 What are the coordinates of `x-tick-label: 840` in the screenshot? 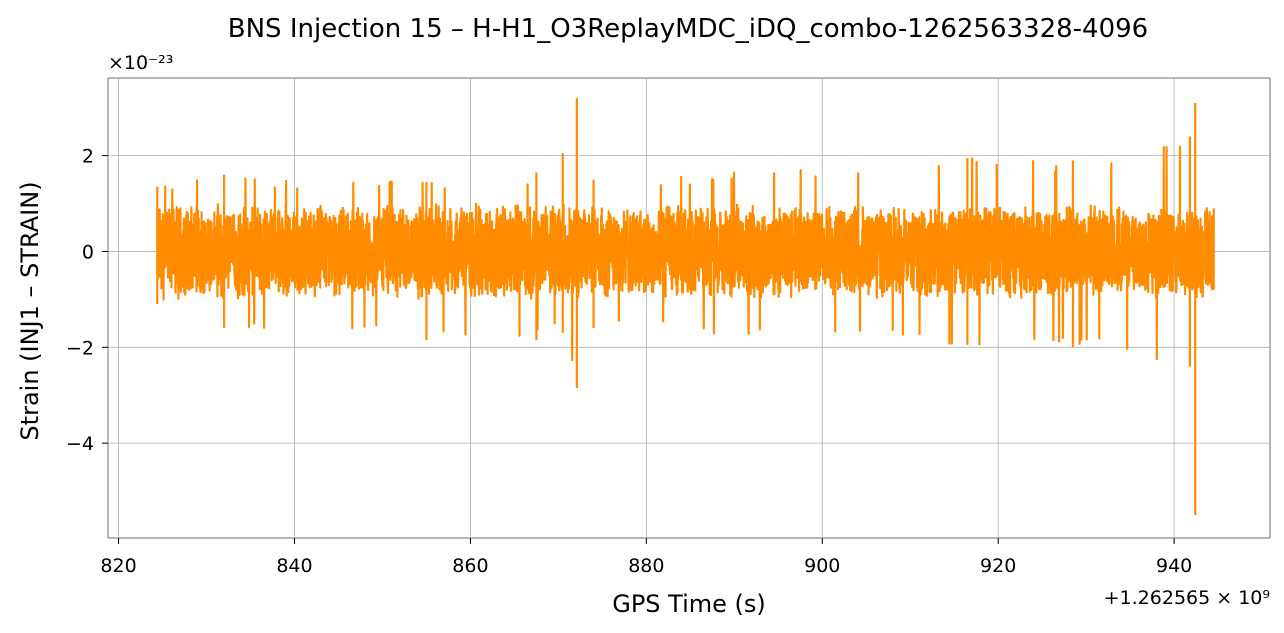 It's located at (294, 566).